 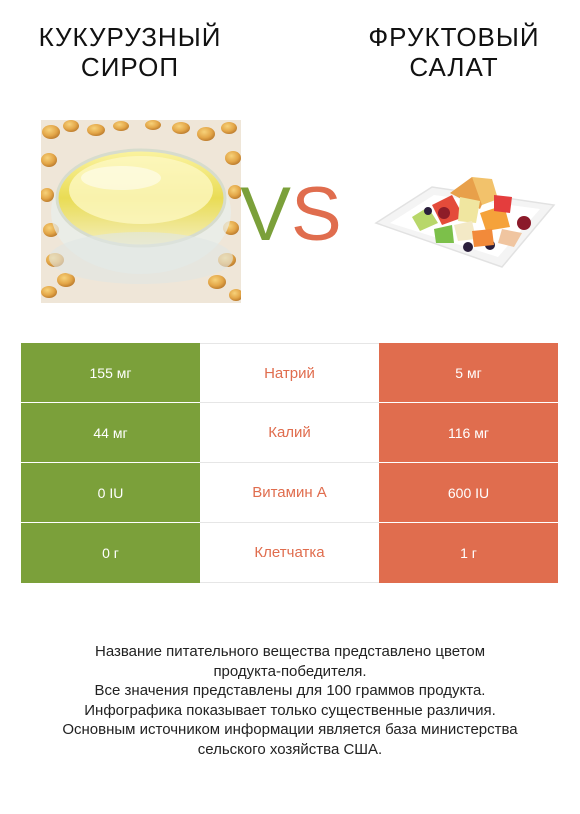 What do you see at coordinates (141, 211) in the screenshot?
I see `corn-syrup-image` at bounding box center [141, 211].